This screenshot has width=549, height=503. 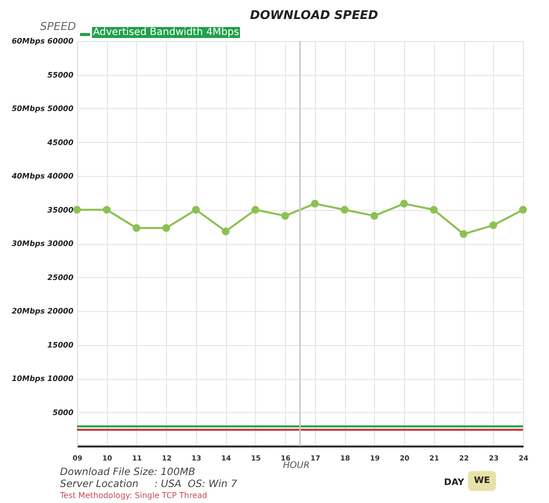 What do you see at coordinates (134, 495) in the screenshot?
I see `text: Test Methodology: Single TCP Thread` at bounding box center [134, 495].